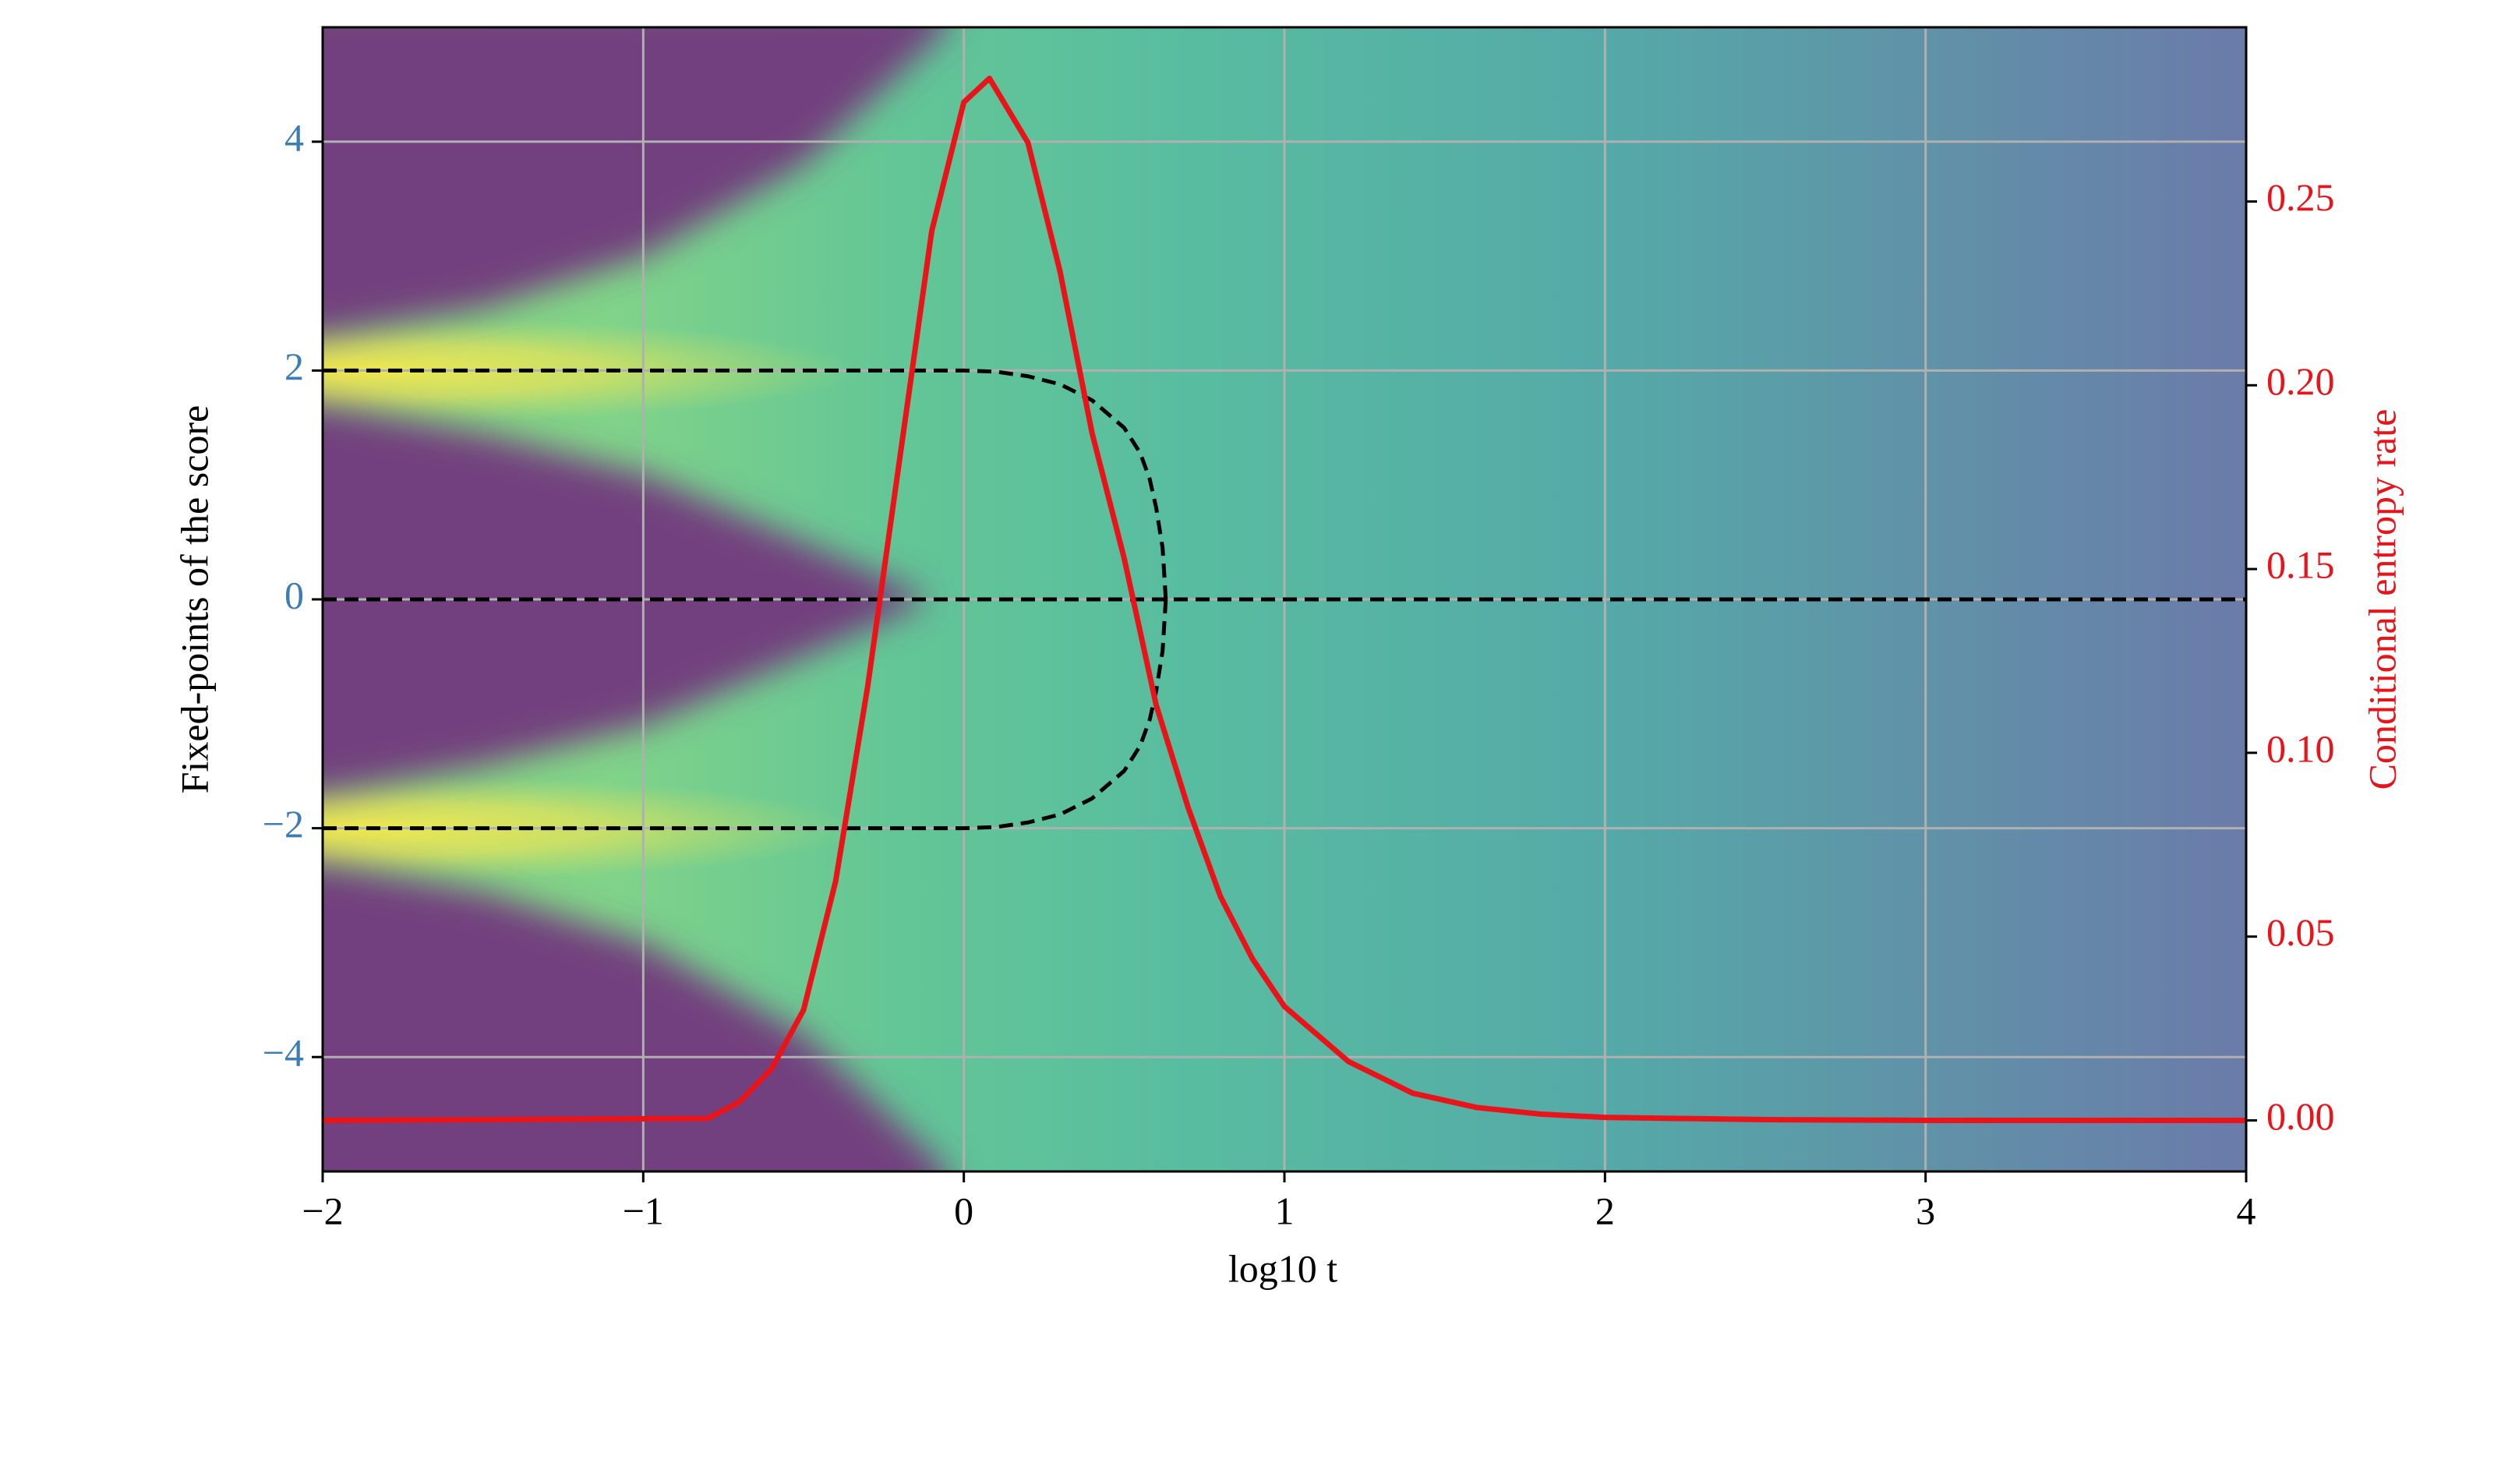 This screenshot has height=1484, width=2494. What do you see at coordinates (283, 824) in the screenshot?
I see `y-tick-label: −2` at bounding box center [283, 824].